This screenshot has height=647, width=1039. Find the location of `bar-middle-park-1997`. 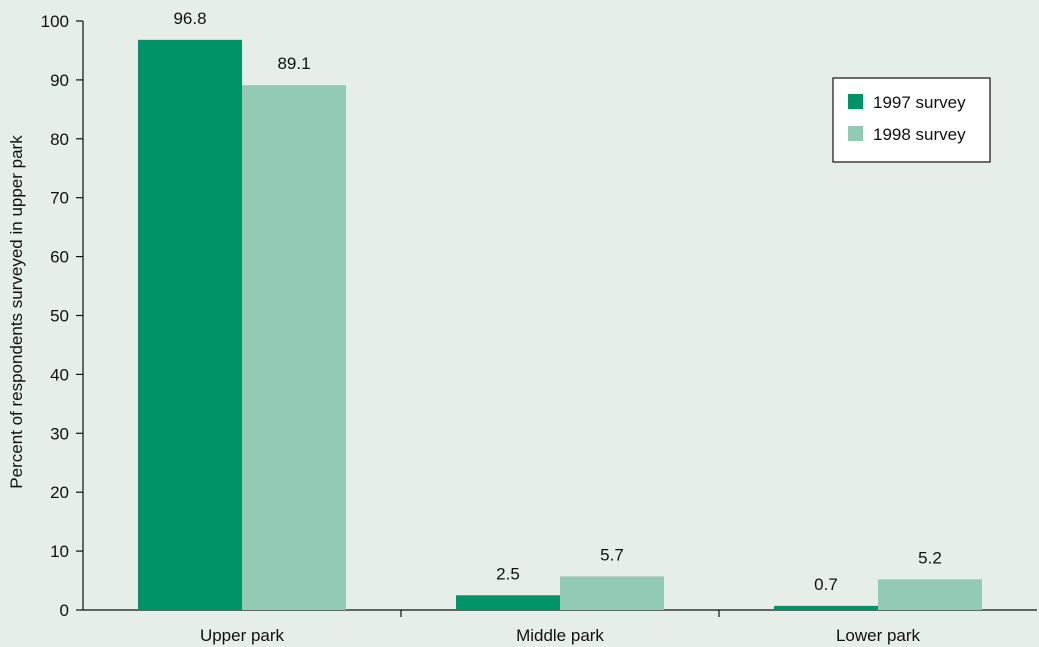

bar-middle-park-1997 is located at coordinates (508, 602).